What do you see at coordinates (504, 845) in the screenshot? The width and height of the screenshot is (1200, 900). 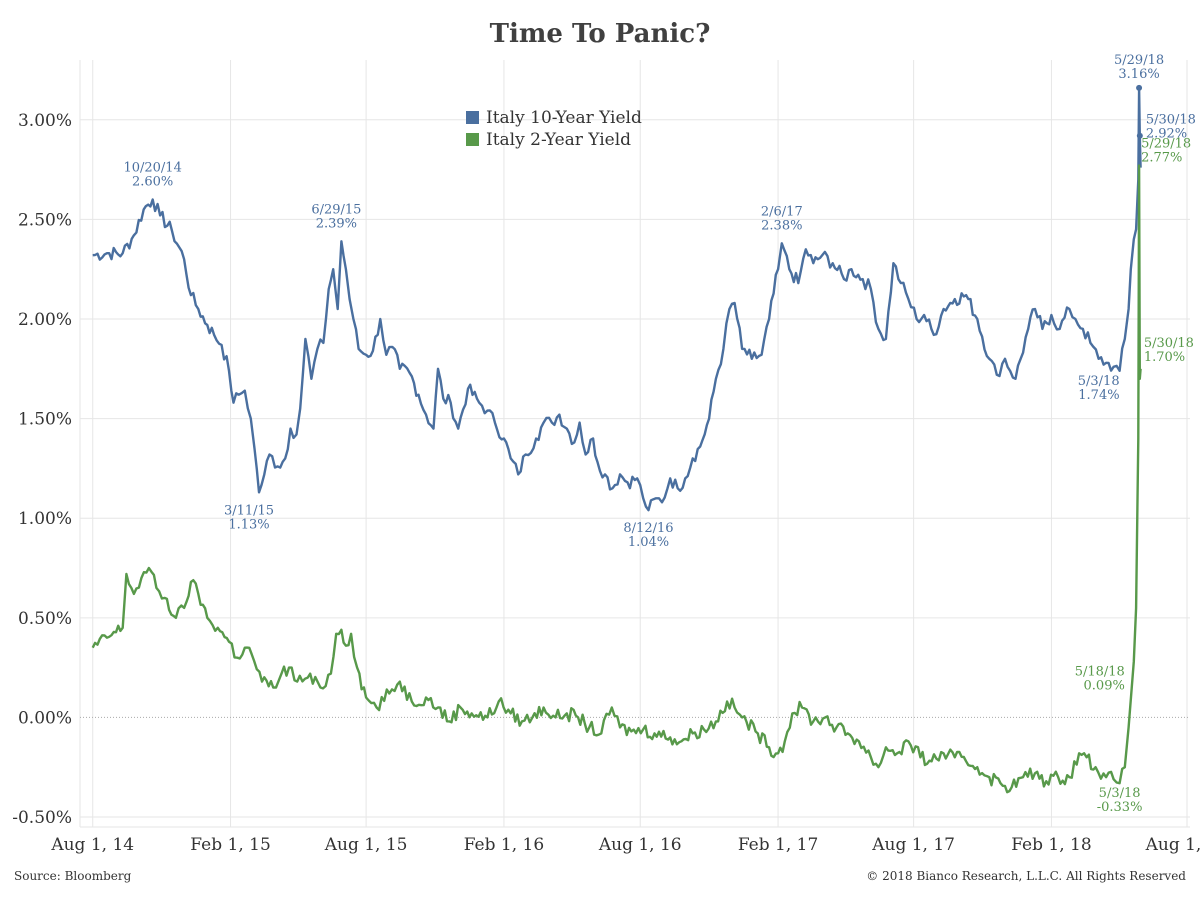 I see `x-tick-label: Feb 1, 16` at bounding box center [504, 845].